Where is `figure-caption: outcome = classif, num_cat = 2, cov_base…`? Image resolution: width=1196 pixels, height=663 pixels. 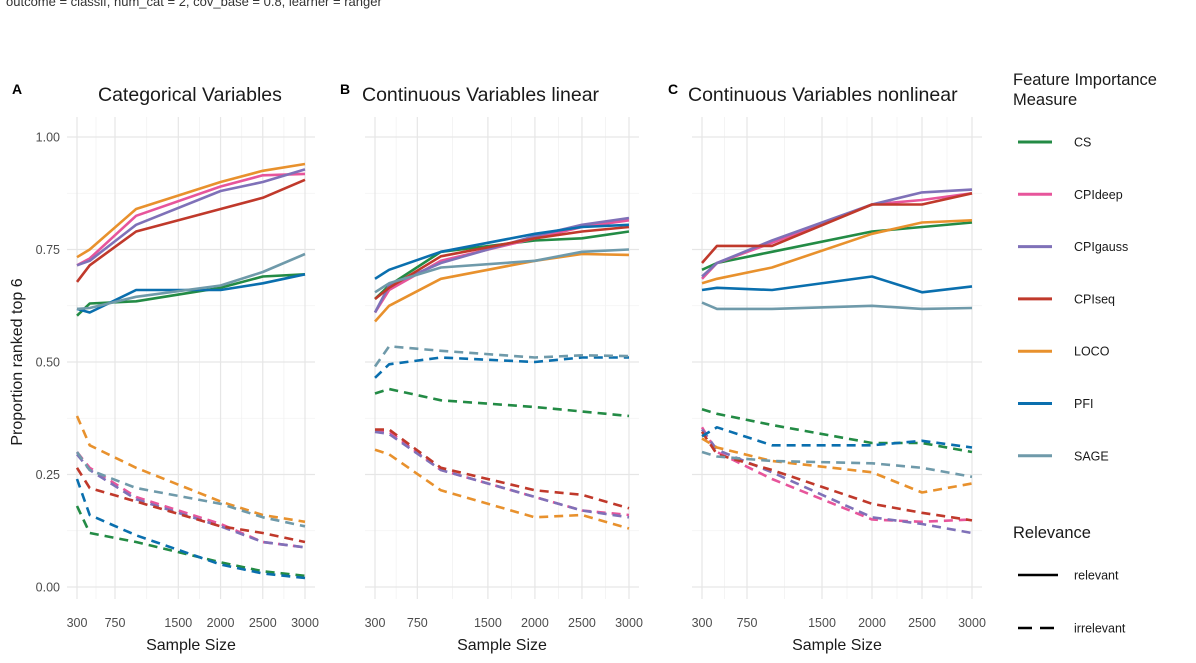 figure-caption: outcome = classif, num_cat = 2, cov_base… is located at coordinates (194, 4).